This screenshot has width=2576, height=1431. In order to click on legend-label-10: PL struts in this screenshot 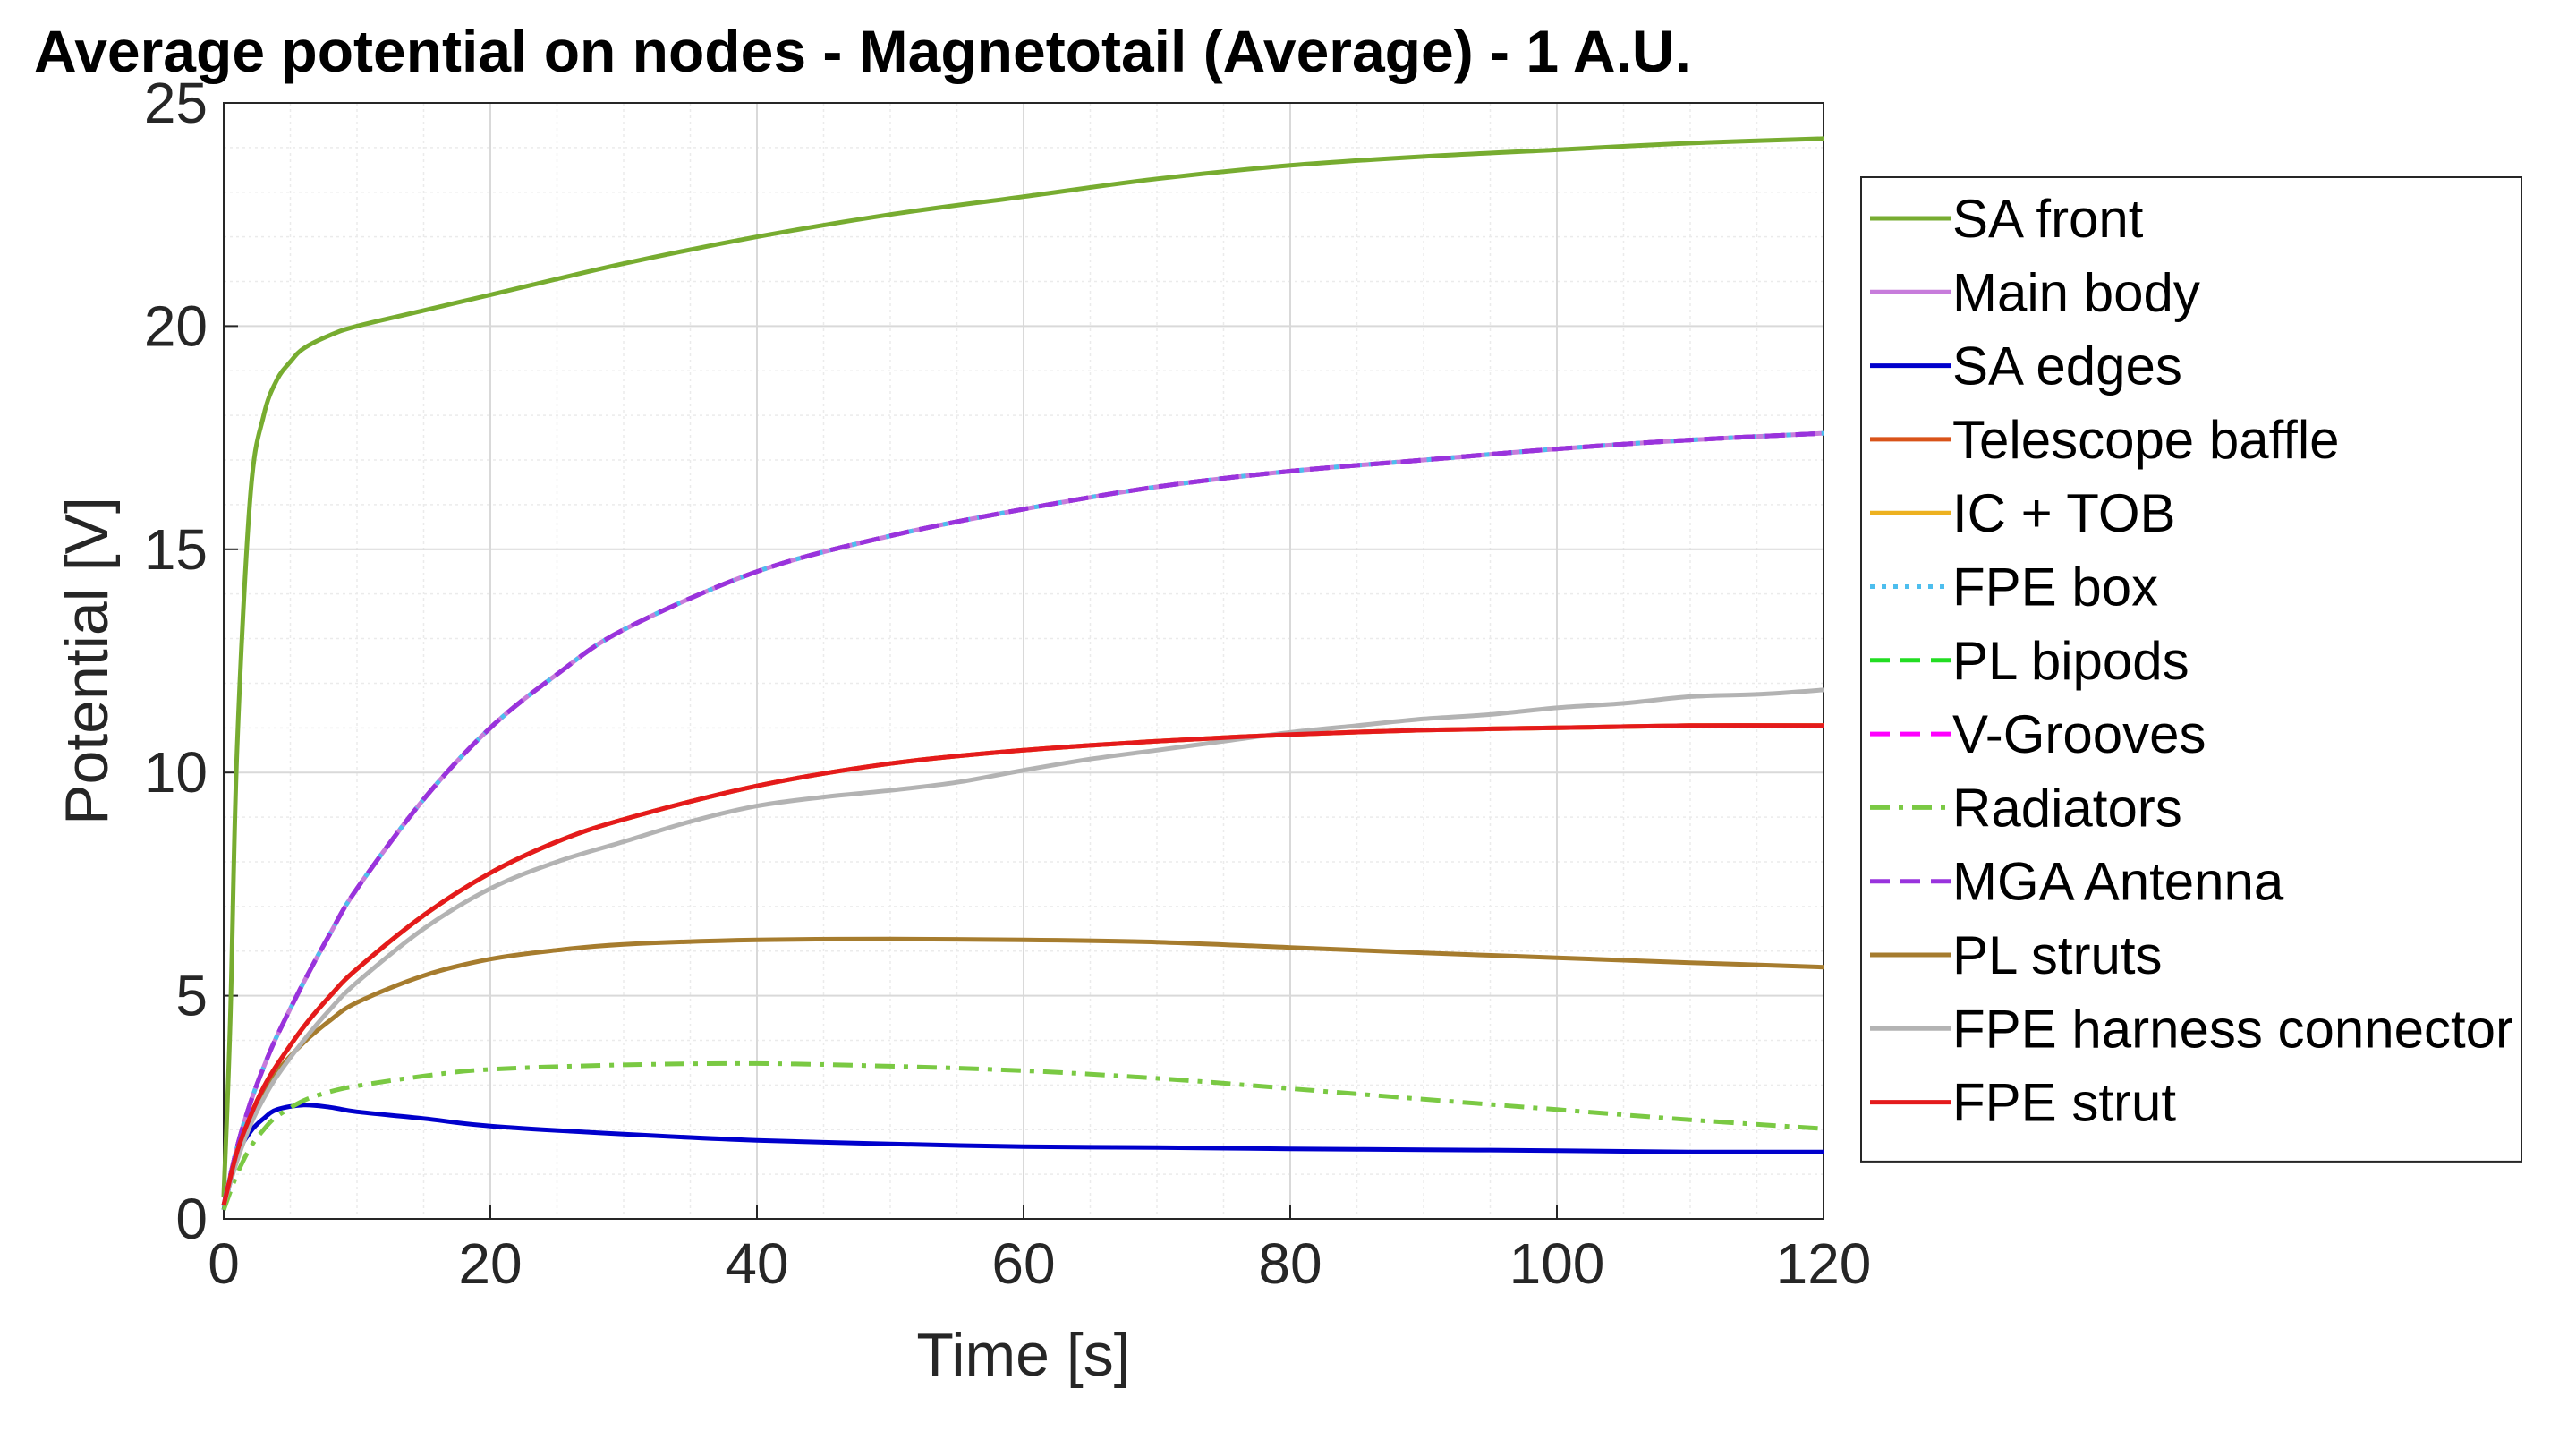, I will do `click(2057, 955)`.